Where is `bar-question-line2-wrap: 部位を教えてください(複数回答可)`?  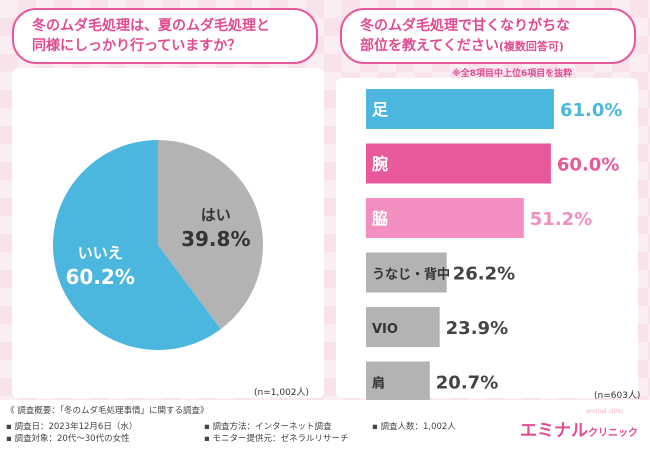
bar-question-line2-wrap: 部位を教えてください(複数回答可) is located at coordinates (488, 46).